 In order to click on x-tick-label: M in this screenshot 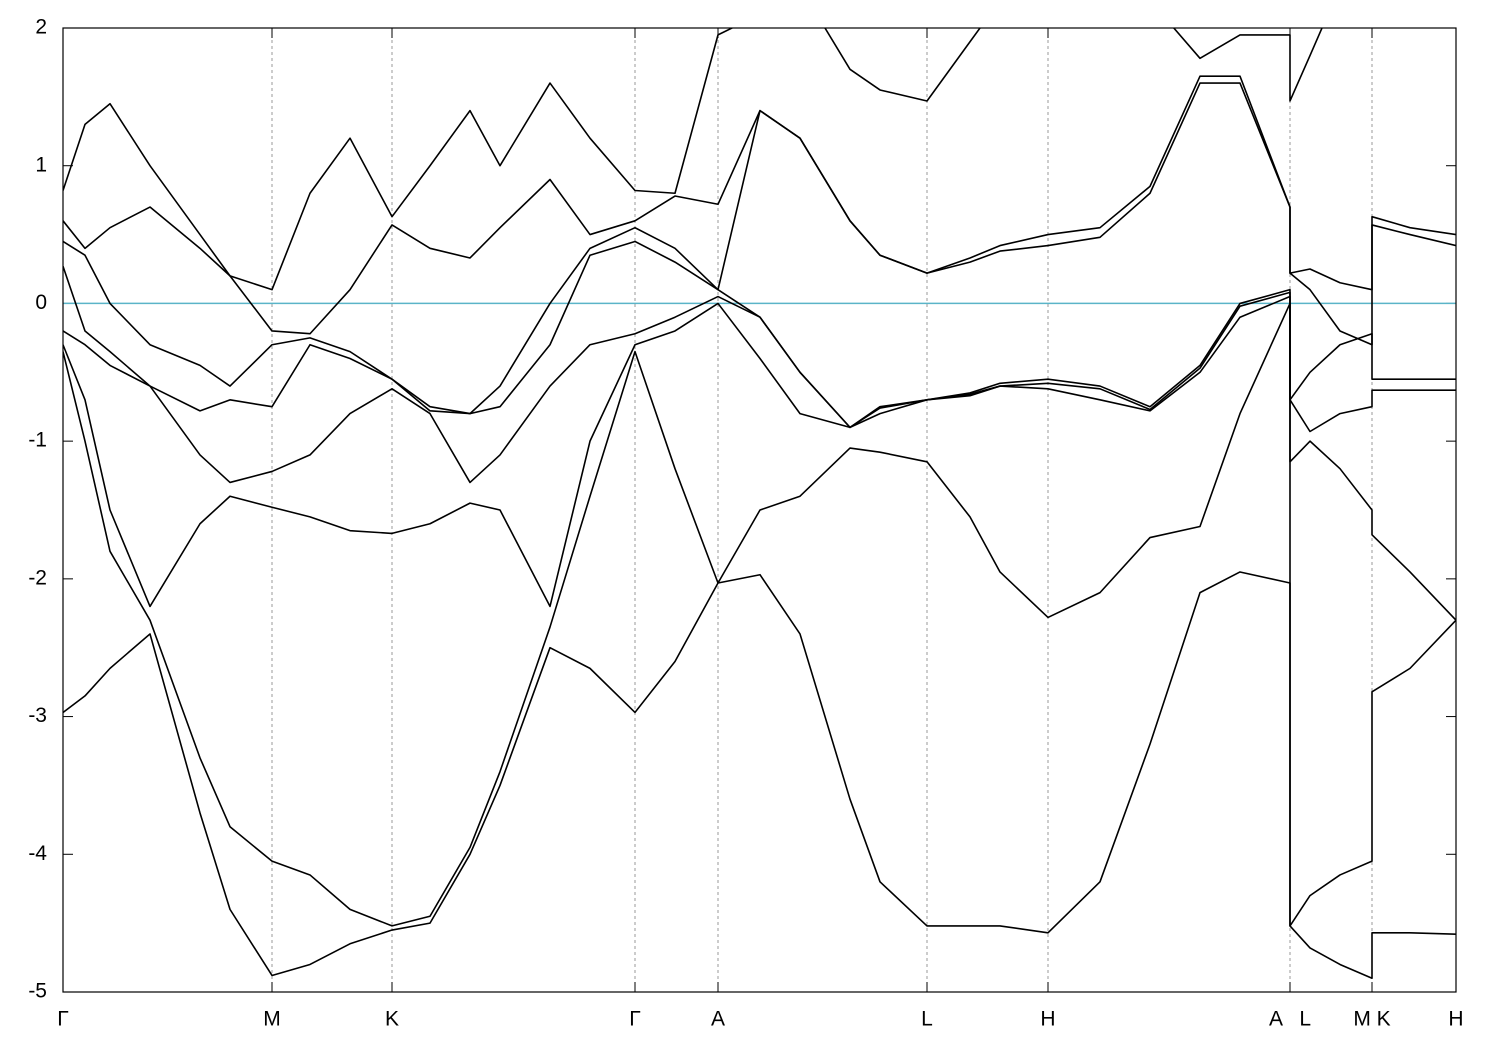, I will do `click(272, 1019)`.